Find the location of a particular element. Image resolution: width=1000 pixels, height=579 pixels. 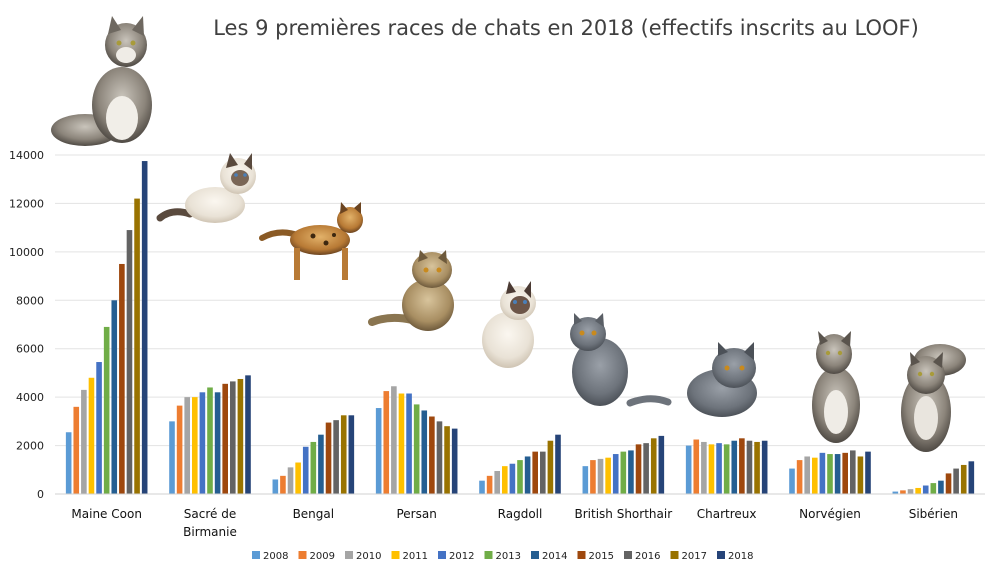

cat-british-shorthair-illustration is located at coordinates (621, 360).